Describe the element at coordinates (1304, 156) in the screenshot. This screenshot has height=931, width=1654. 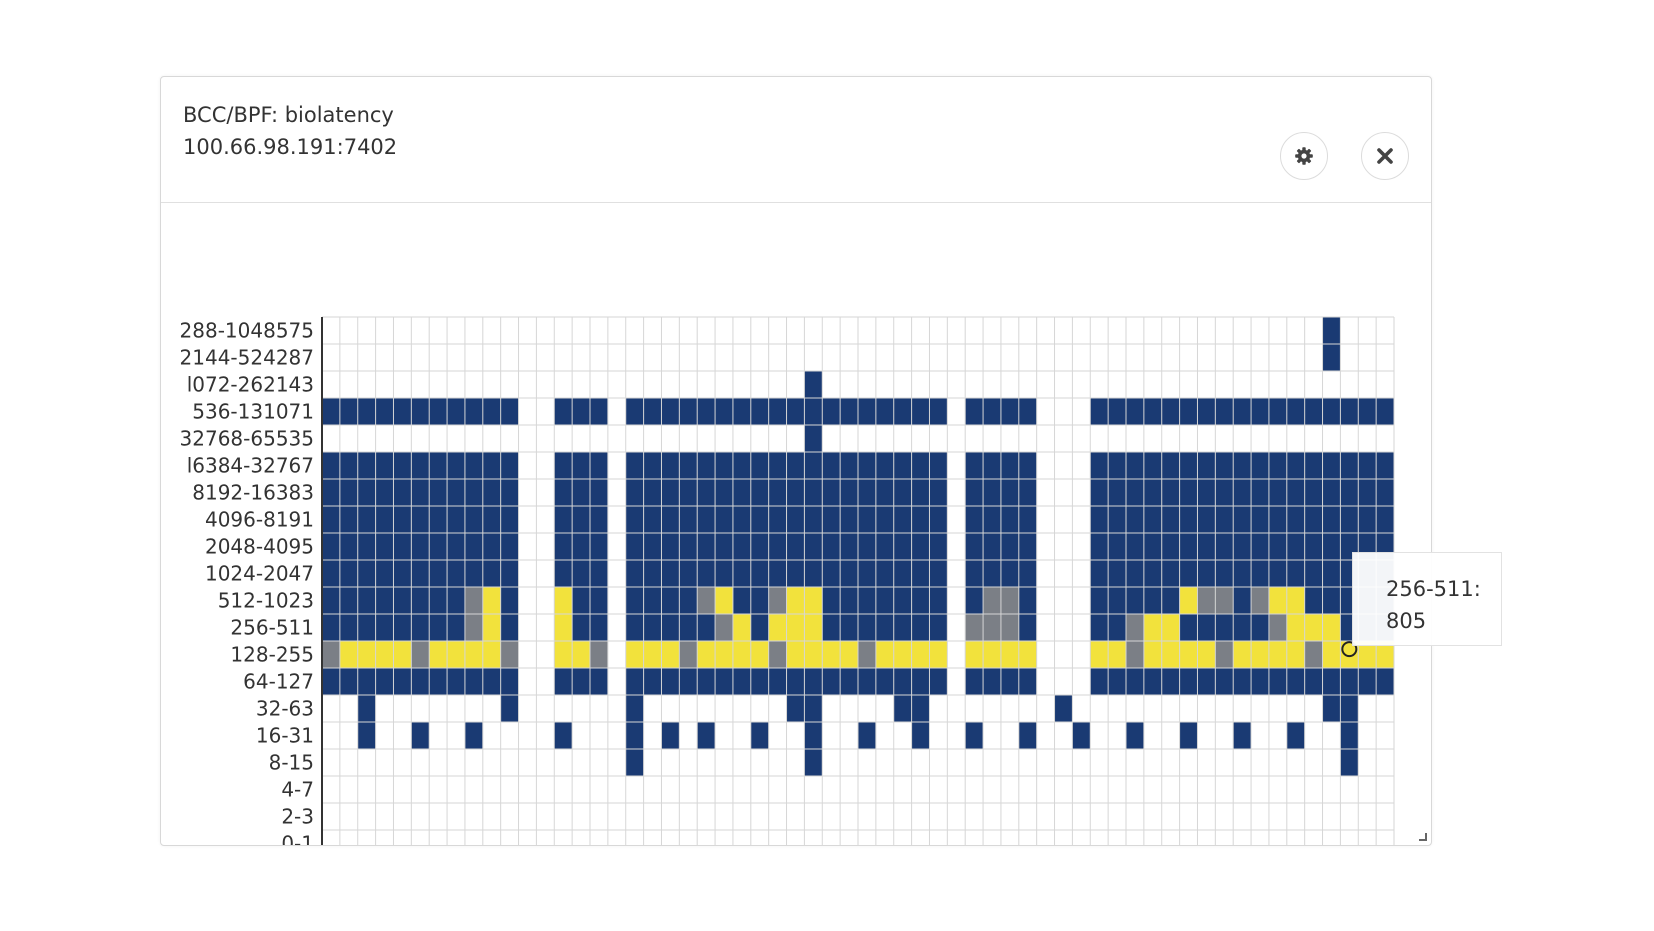
I see `settings-button` at that location.